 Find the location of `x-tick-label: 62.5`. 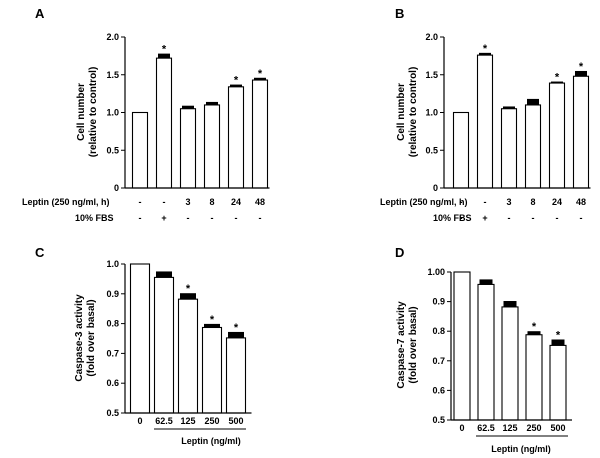

x-tick-label: 62.5 is located at coordinates (486, 428).